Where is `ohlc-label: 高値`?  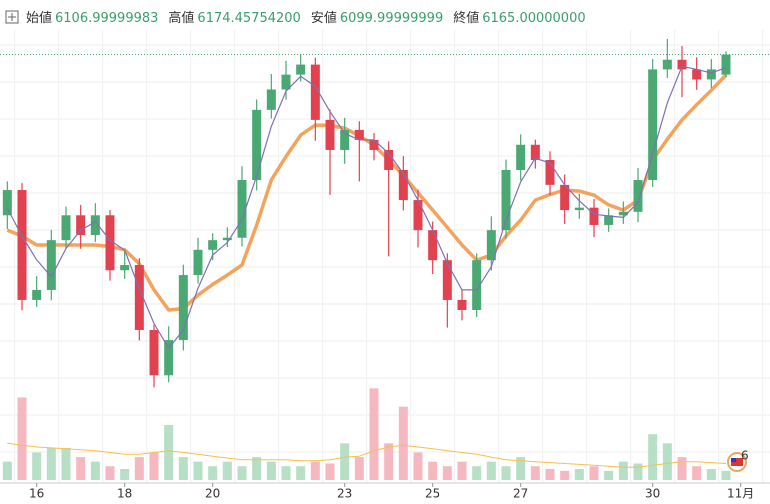
ohlc-label: 高値 is located at coordinates (181, 18).